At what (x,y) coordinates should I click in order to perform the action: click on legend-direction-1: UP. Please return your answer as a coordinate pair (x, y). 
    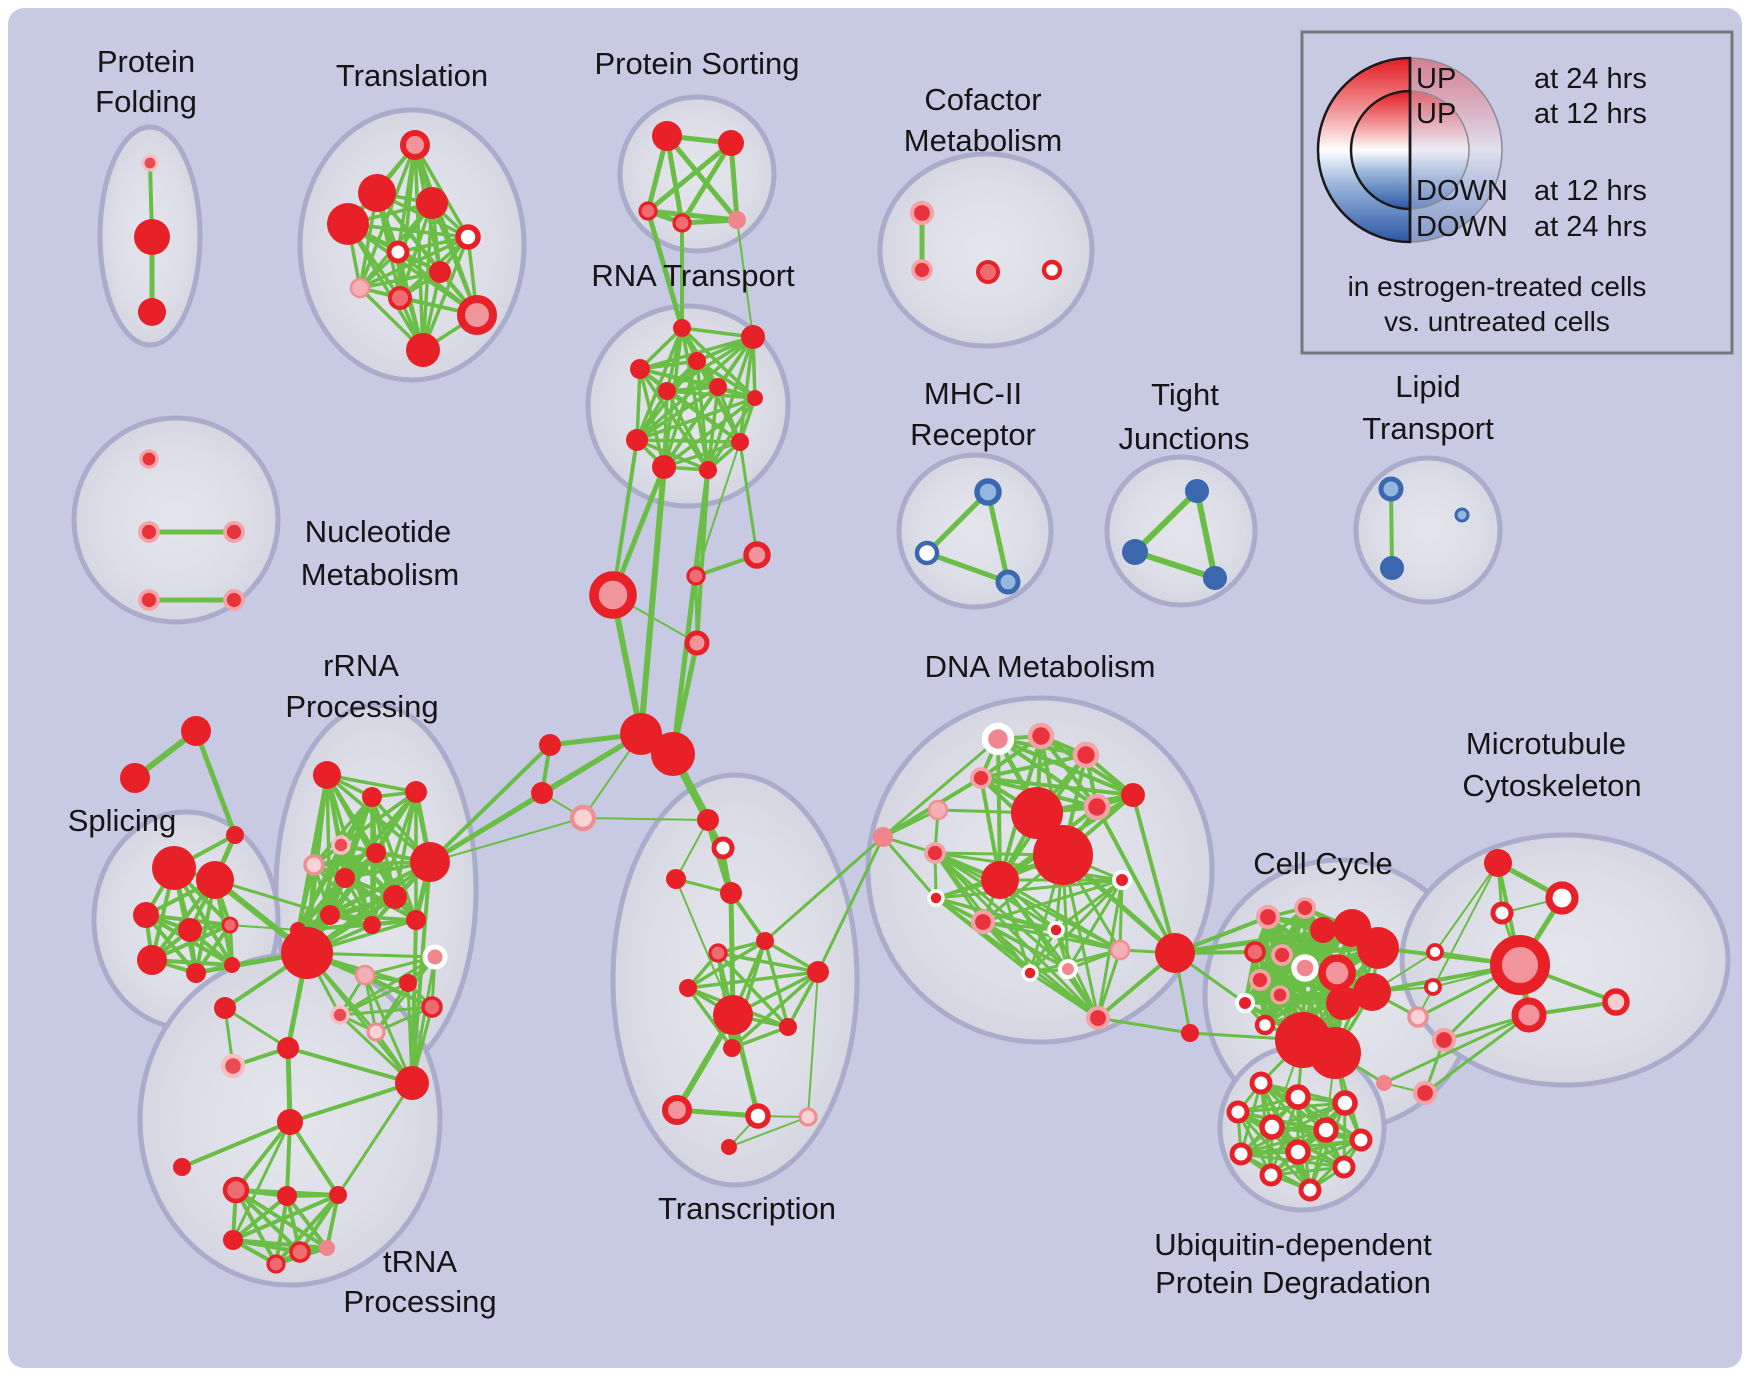
    Looking at the image, I should click on (1436, 79).